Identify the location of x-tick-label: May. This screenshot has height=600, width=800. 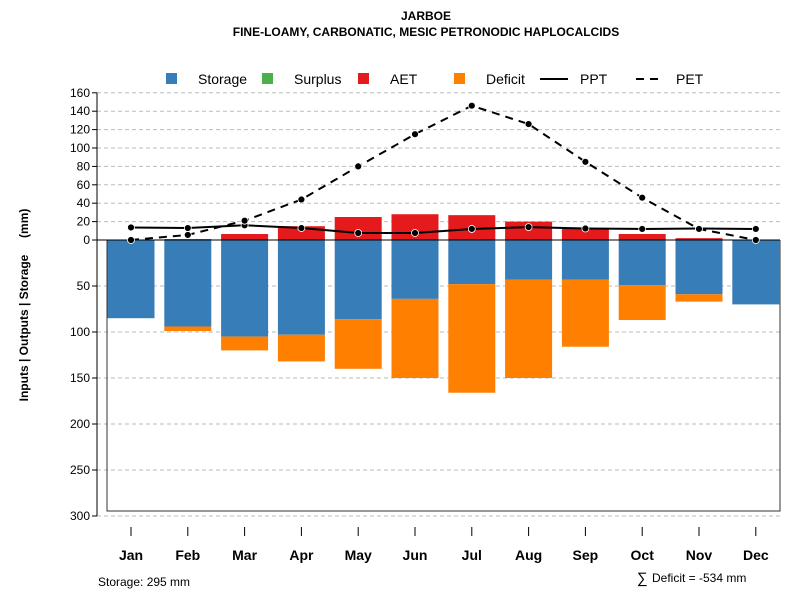
(358, 555).